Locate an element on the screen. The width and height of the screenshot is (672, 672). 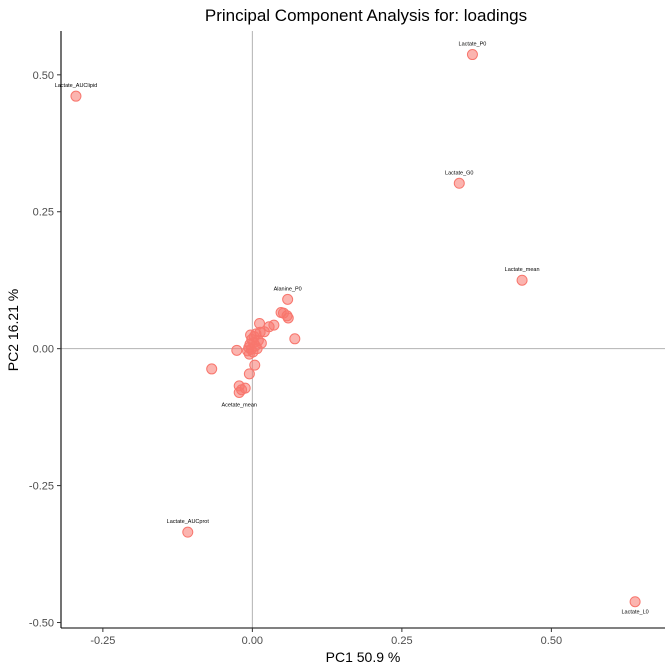
x-tick-label: 0.00 is located at coordinates (252, 641).